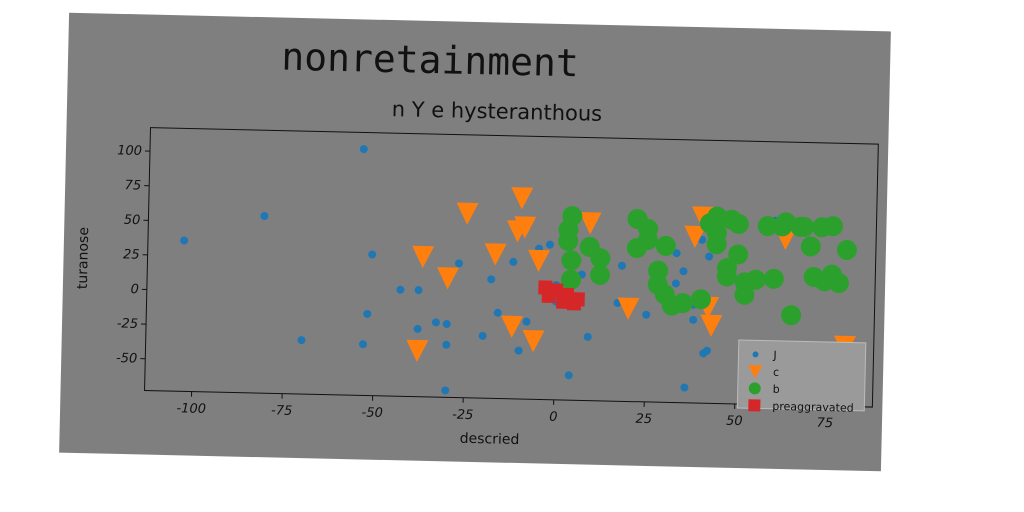  What do you see at coordinates (191, 409) in the screenshot?
I see `x-tick-label: -100` at bounding box center [191, 409].